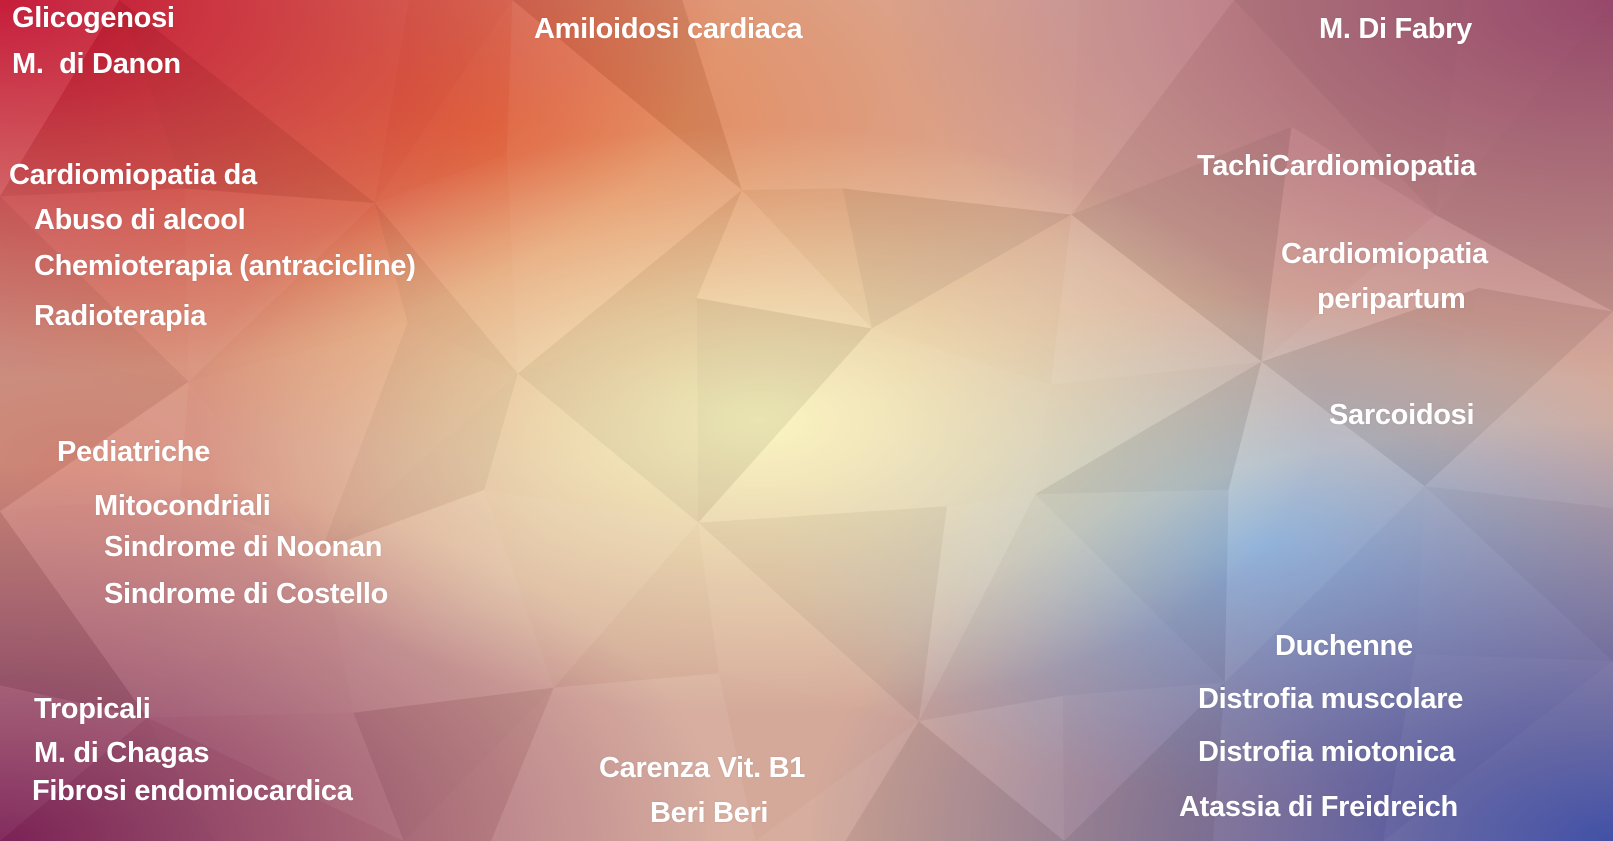  I want to click on label-chemioterapia: Chemioterapia (antracicline), so click(225, 266).